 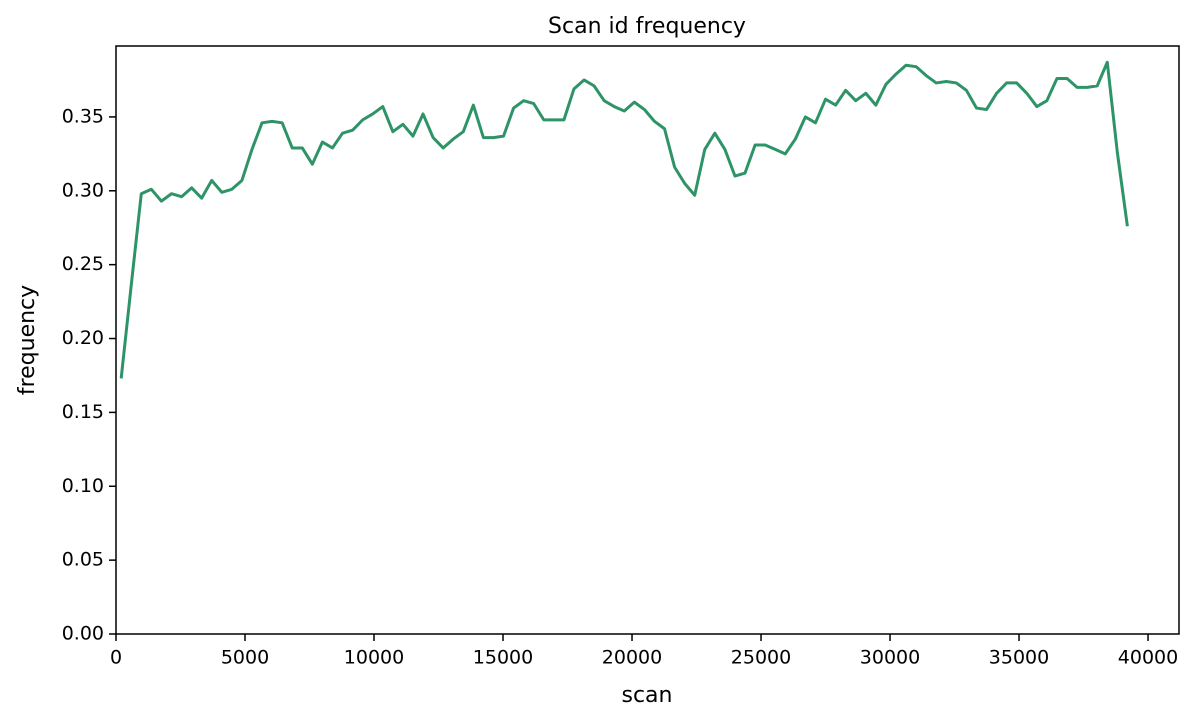 What do you see at coordinates (116, 658) in the screenshot?
I see `x-tick-label: 0` at bounding box center [116, 658].